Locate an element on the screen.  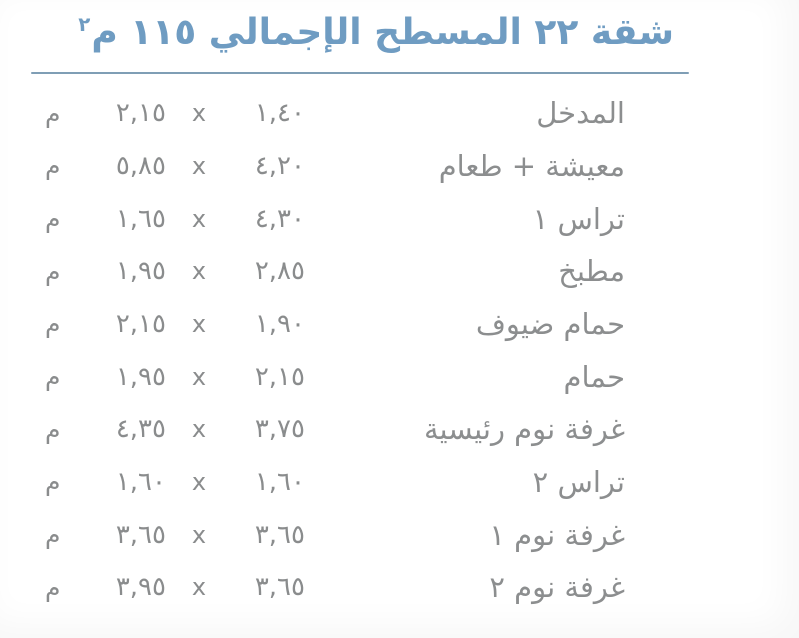
table-row: م ٣,٩٥ x ٣,٦٥ غرفة نوم ٢ is located at coordinates (335, 587).